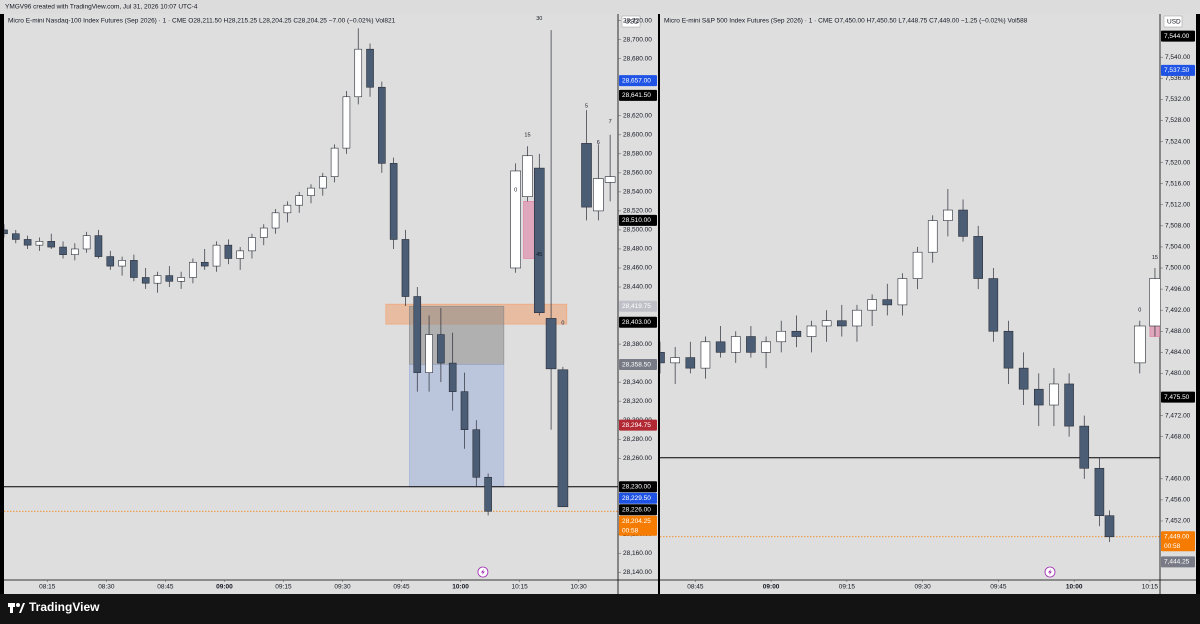  I want to click on y-tick-label: 7,488.00, so click(1178, 331).